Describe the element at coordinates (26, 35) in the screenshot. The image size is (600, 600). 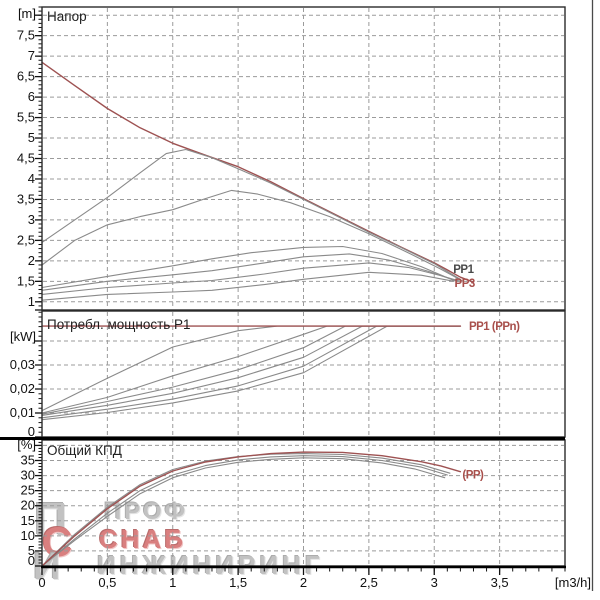
I see `y-tick-label: 7,5` at that location.